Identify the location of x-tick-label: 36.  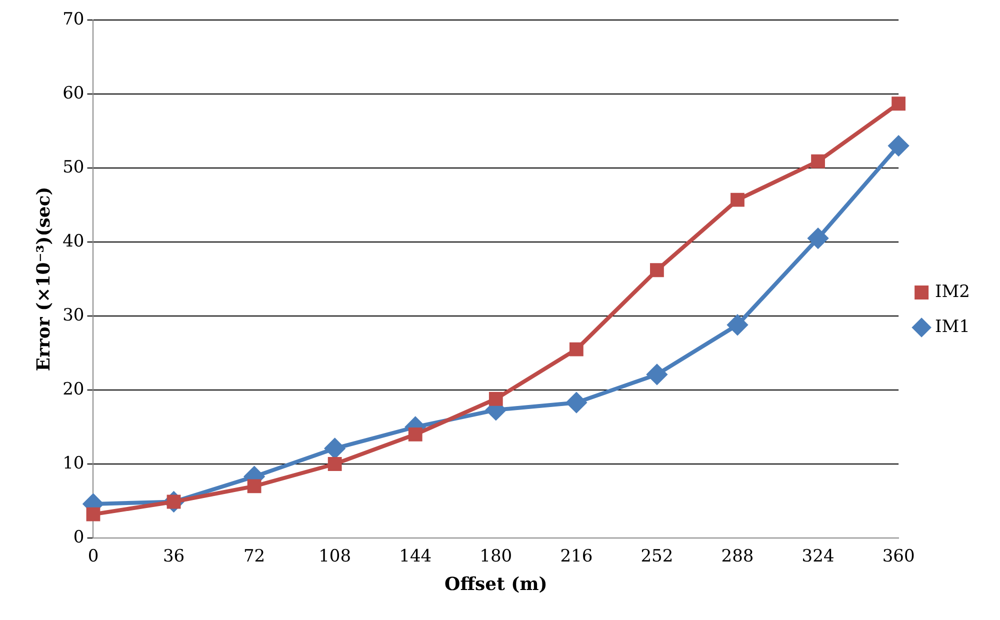
(173, 556).